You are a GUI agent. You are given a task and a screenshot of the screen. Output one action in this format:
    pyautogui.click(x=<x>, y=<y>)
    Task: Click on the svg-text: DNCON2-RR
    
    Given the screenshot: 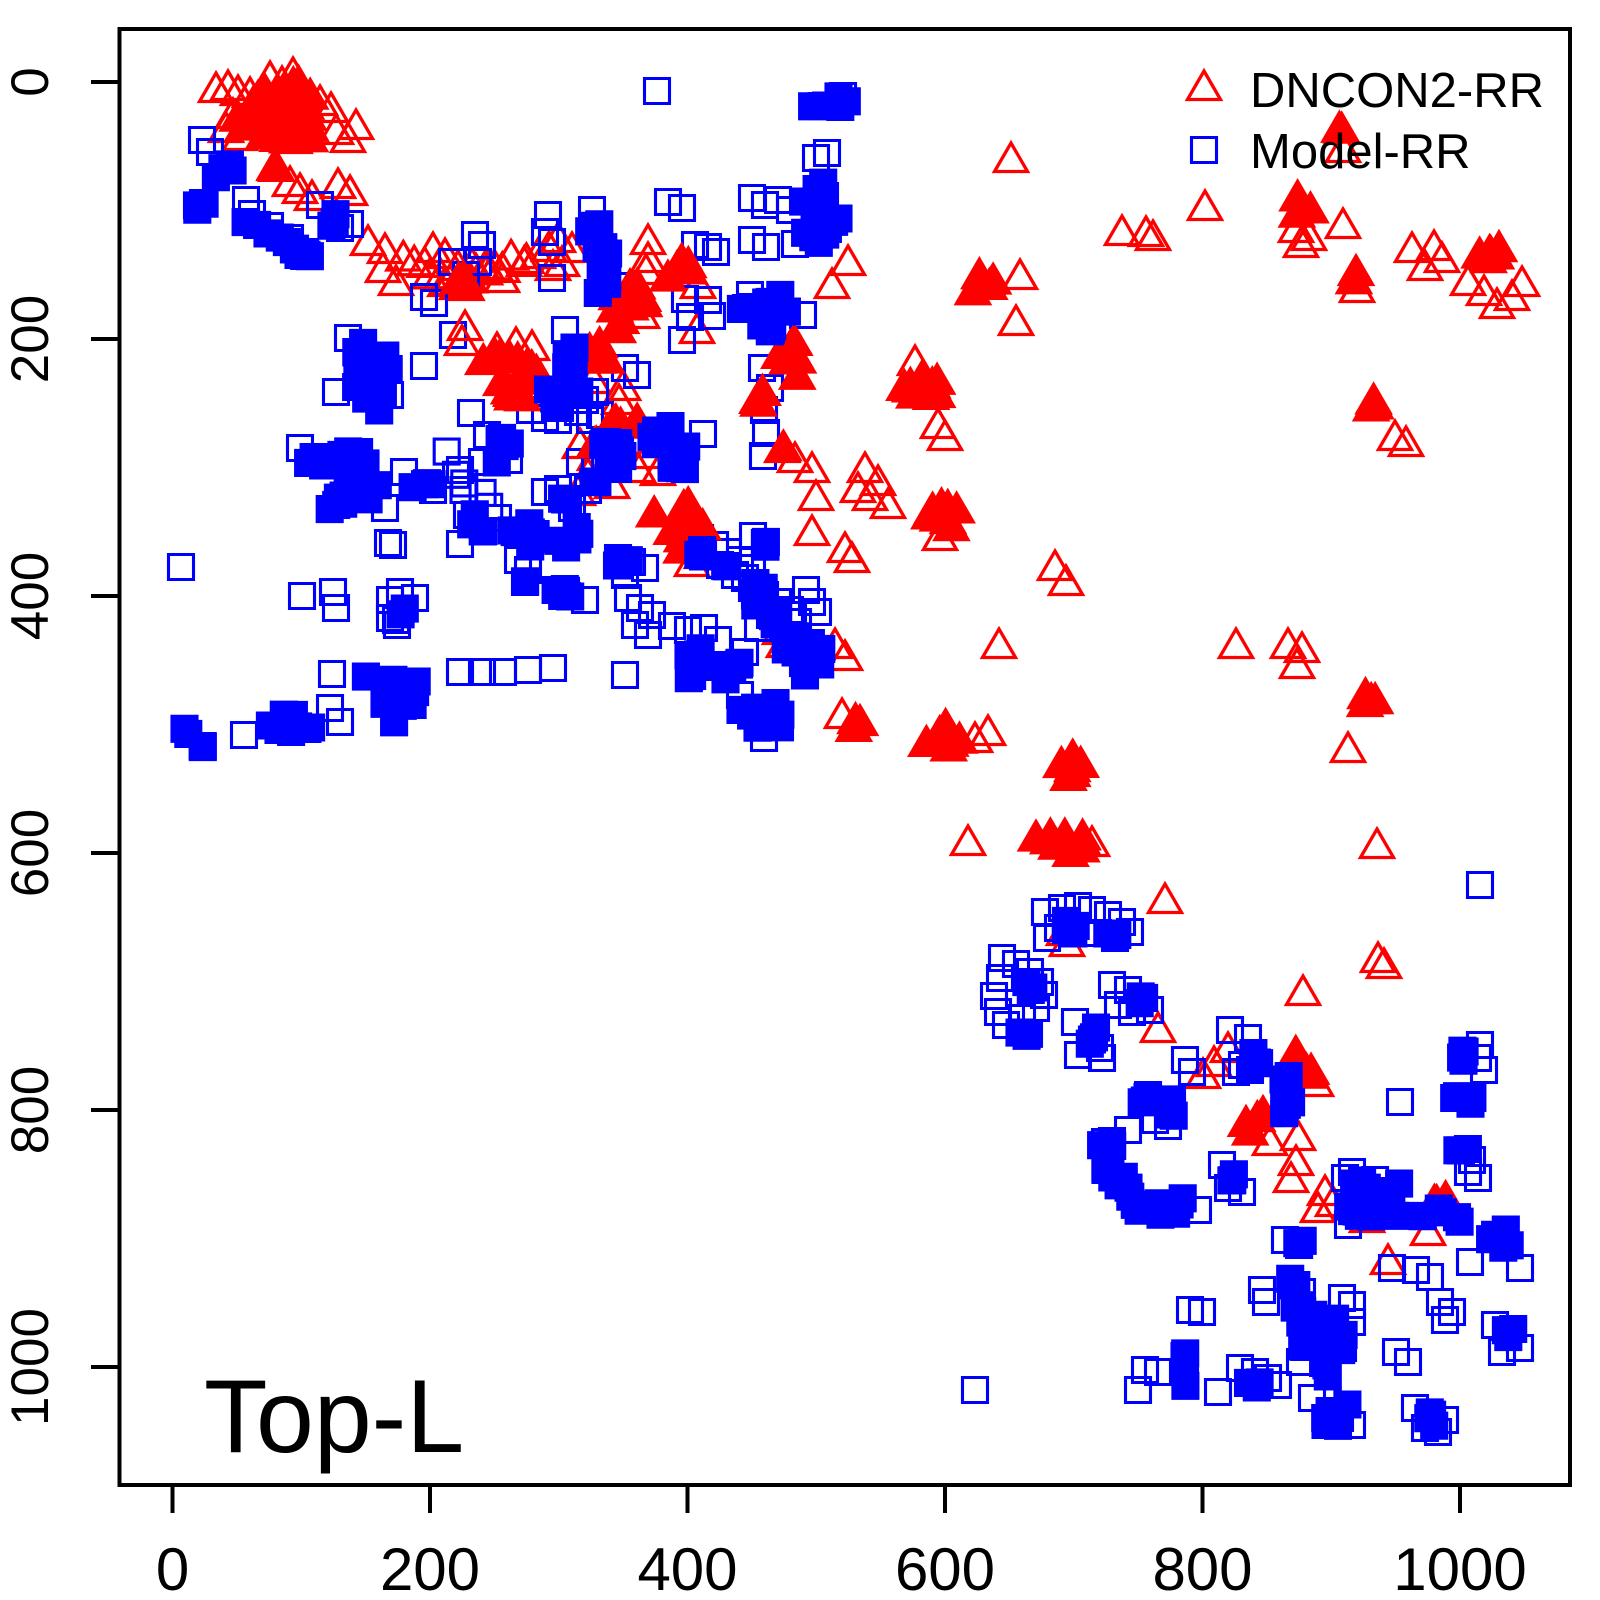 What is the action you would take?
    pyautogui.click(x=1397, y=91)
    